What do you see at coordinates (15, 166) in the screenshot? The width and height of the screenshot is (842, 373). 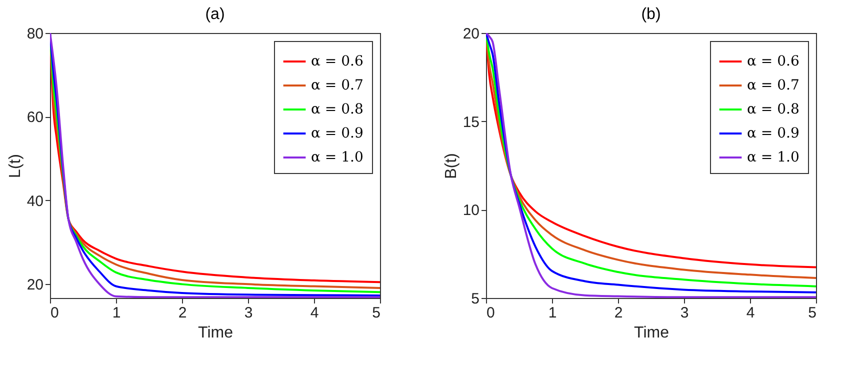 I see `y-axis-title: L(t)` at bounding box center [15, 166].